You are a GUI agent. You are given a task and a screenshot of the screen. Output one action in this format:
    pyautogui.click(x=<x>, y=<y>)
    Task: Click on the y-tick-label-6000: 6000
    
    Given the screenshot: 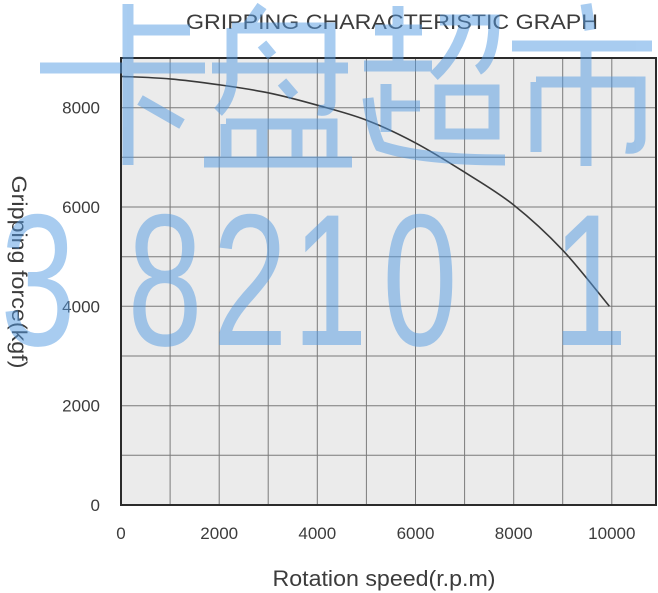 What is the action you would take?
    pyautogui.click(x=81, y=207)
    